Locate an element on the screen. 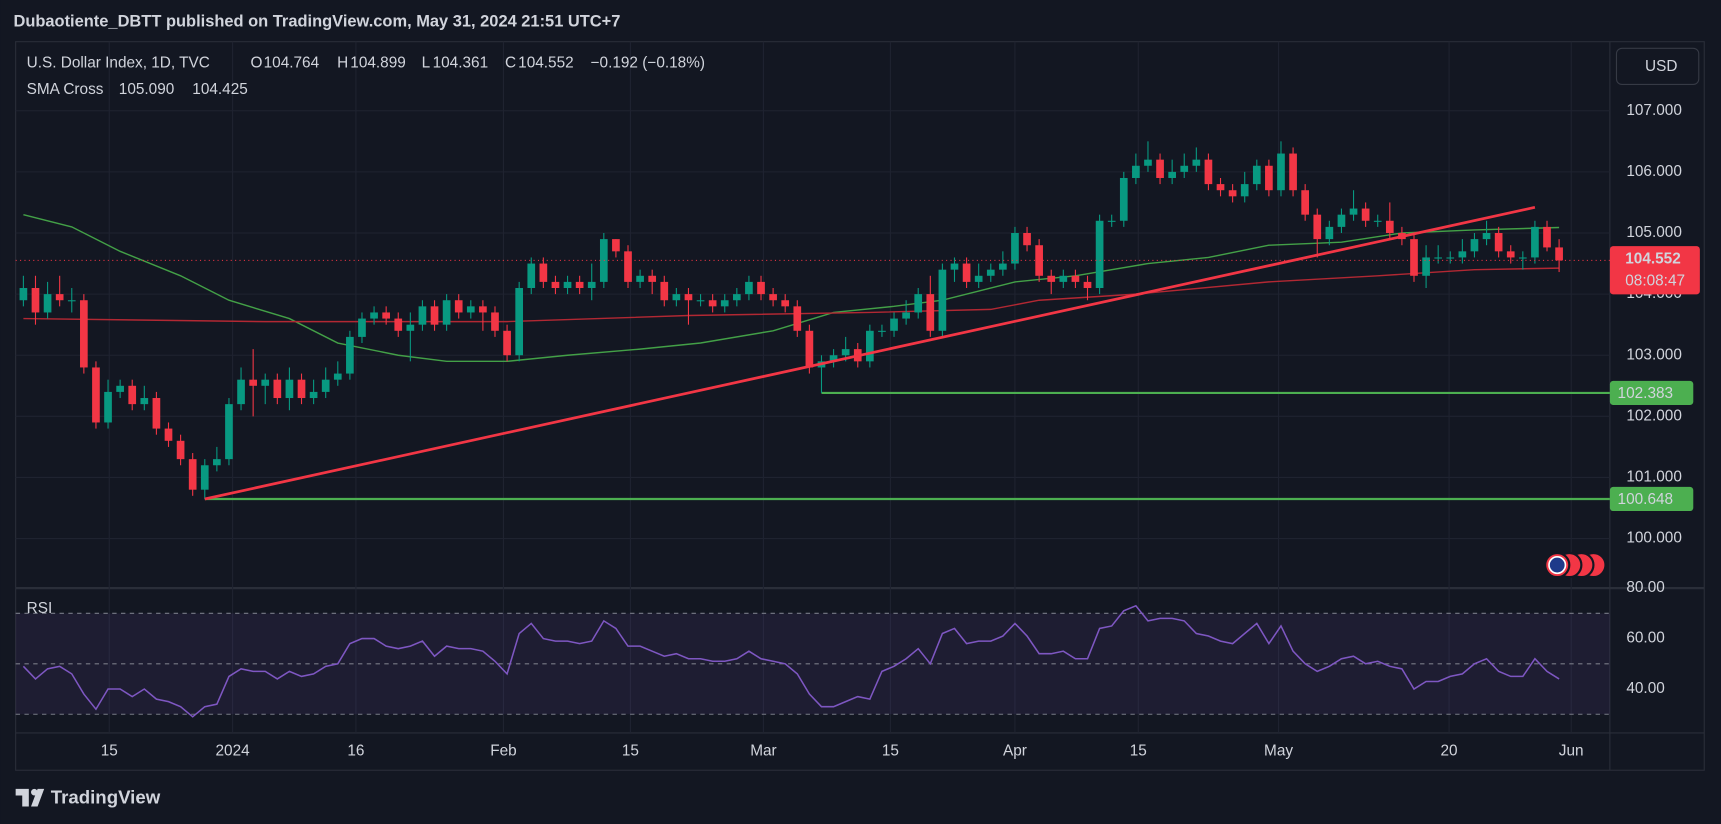  y-tick-label: 80.00 is located at coordinates (1645, 587).